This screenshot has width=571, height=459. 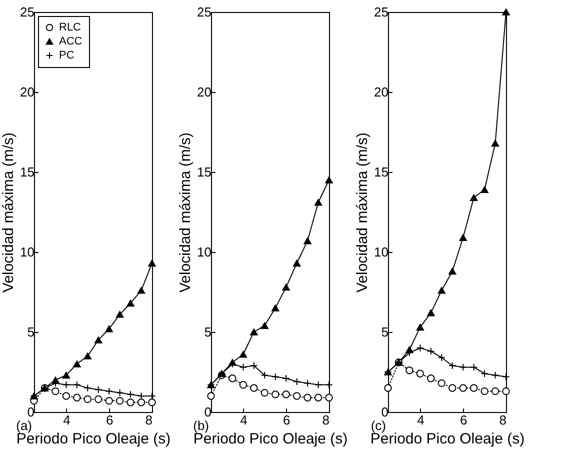 I want to click on text: (c), so click(x=378, y=425).